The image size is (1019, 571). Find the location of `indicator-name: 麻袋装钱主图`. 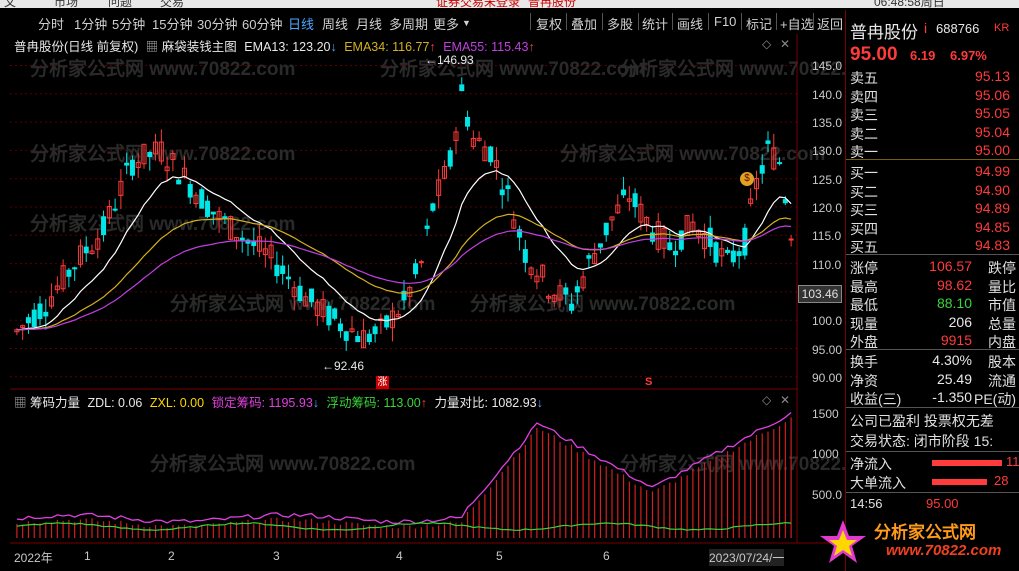

indicator-name: 麻袋装钱主图 is located at coordinates (199, 47).